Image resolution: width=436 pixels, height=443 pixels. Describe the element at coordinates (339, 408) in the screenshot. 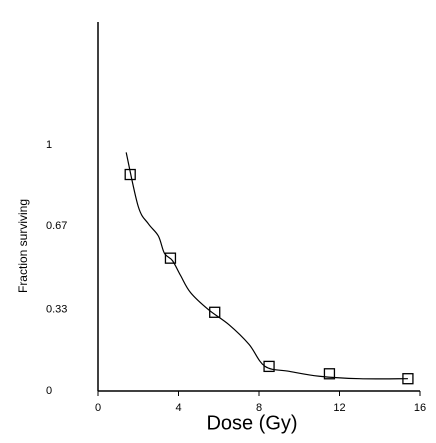

I see `x-tick-label: 12` at that location.